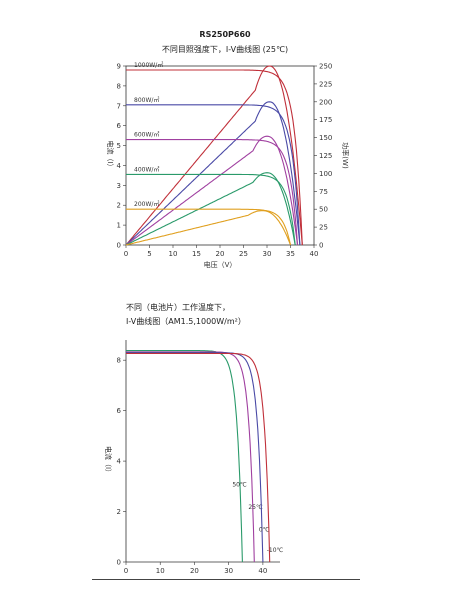 The width and height of the screenshot is (450, 600). What do you see at coordinates (178, 307) in the screenshot?
I see `chart2-title-line1: 不同（电池片）工作温度下，` at bounding box center [178, 307].